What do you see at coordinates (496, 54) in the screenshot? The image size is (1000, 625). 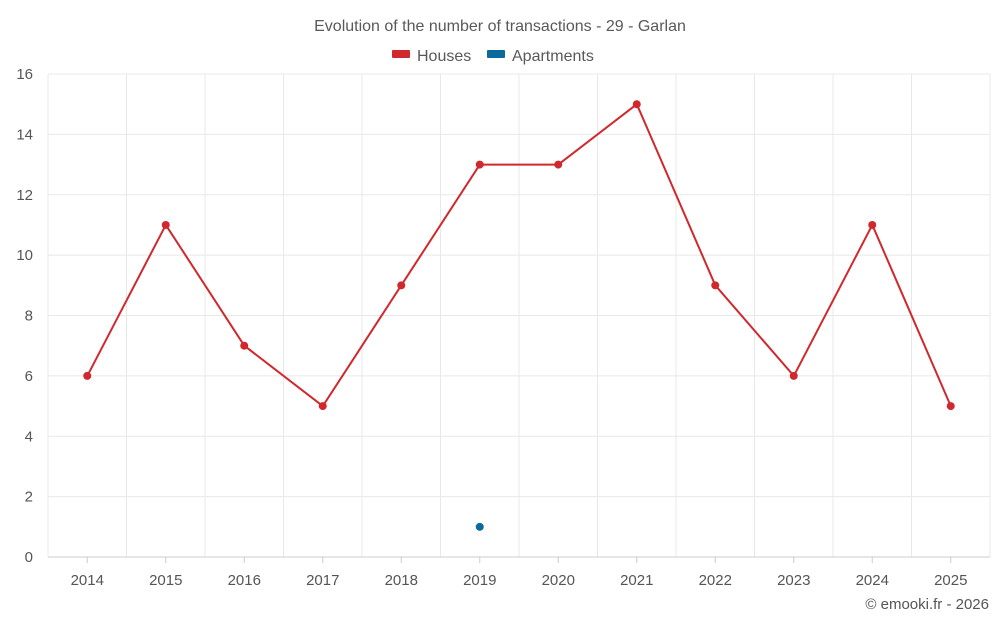 I see `legend-swatch-apartments` at bounding box center [496, 54].